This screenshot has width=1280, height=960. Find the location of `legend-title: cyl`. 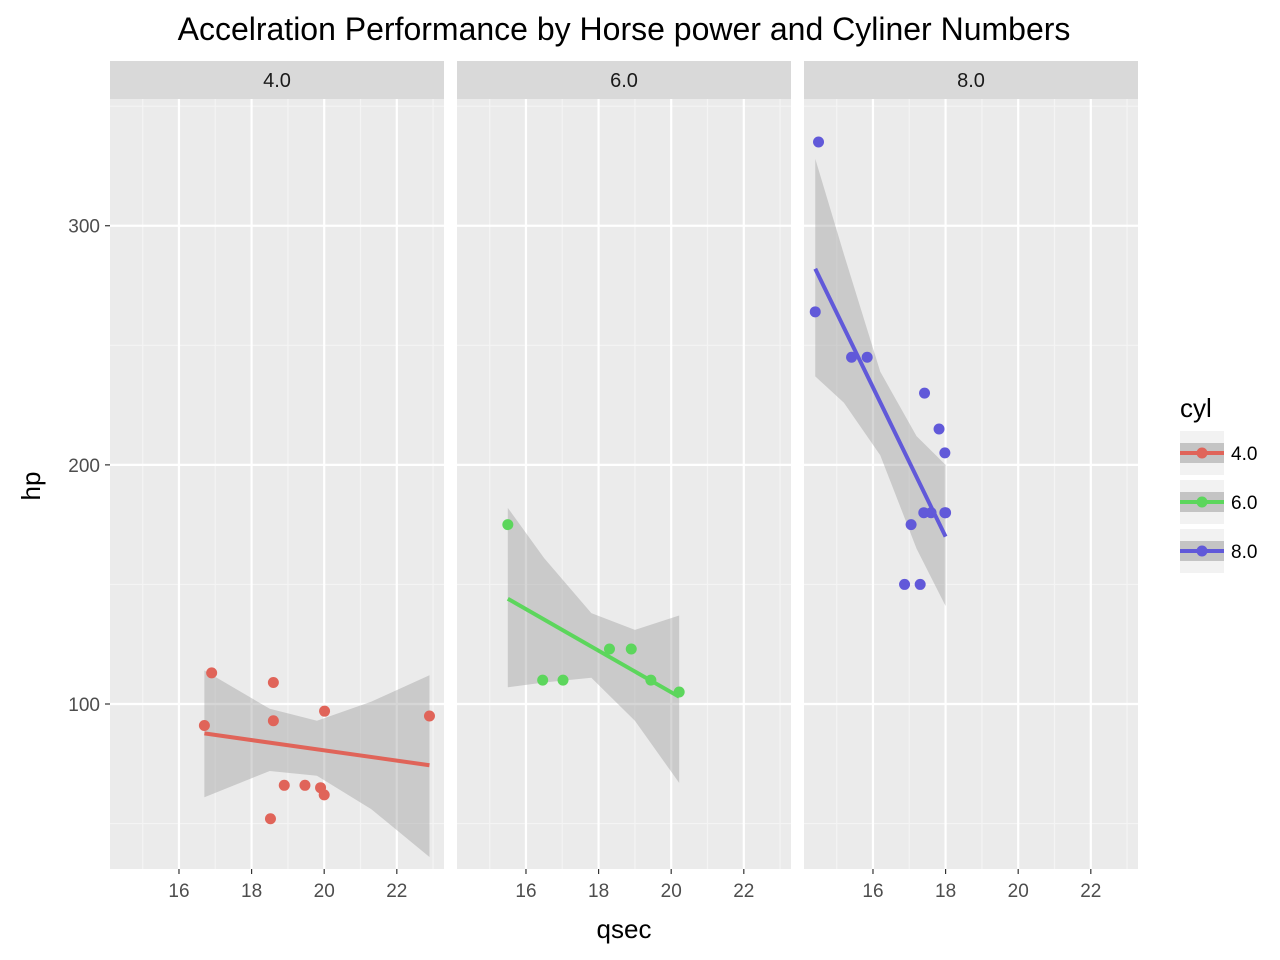

legend-title: cyl is located at coordinates (1196, 408).